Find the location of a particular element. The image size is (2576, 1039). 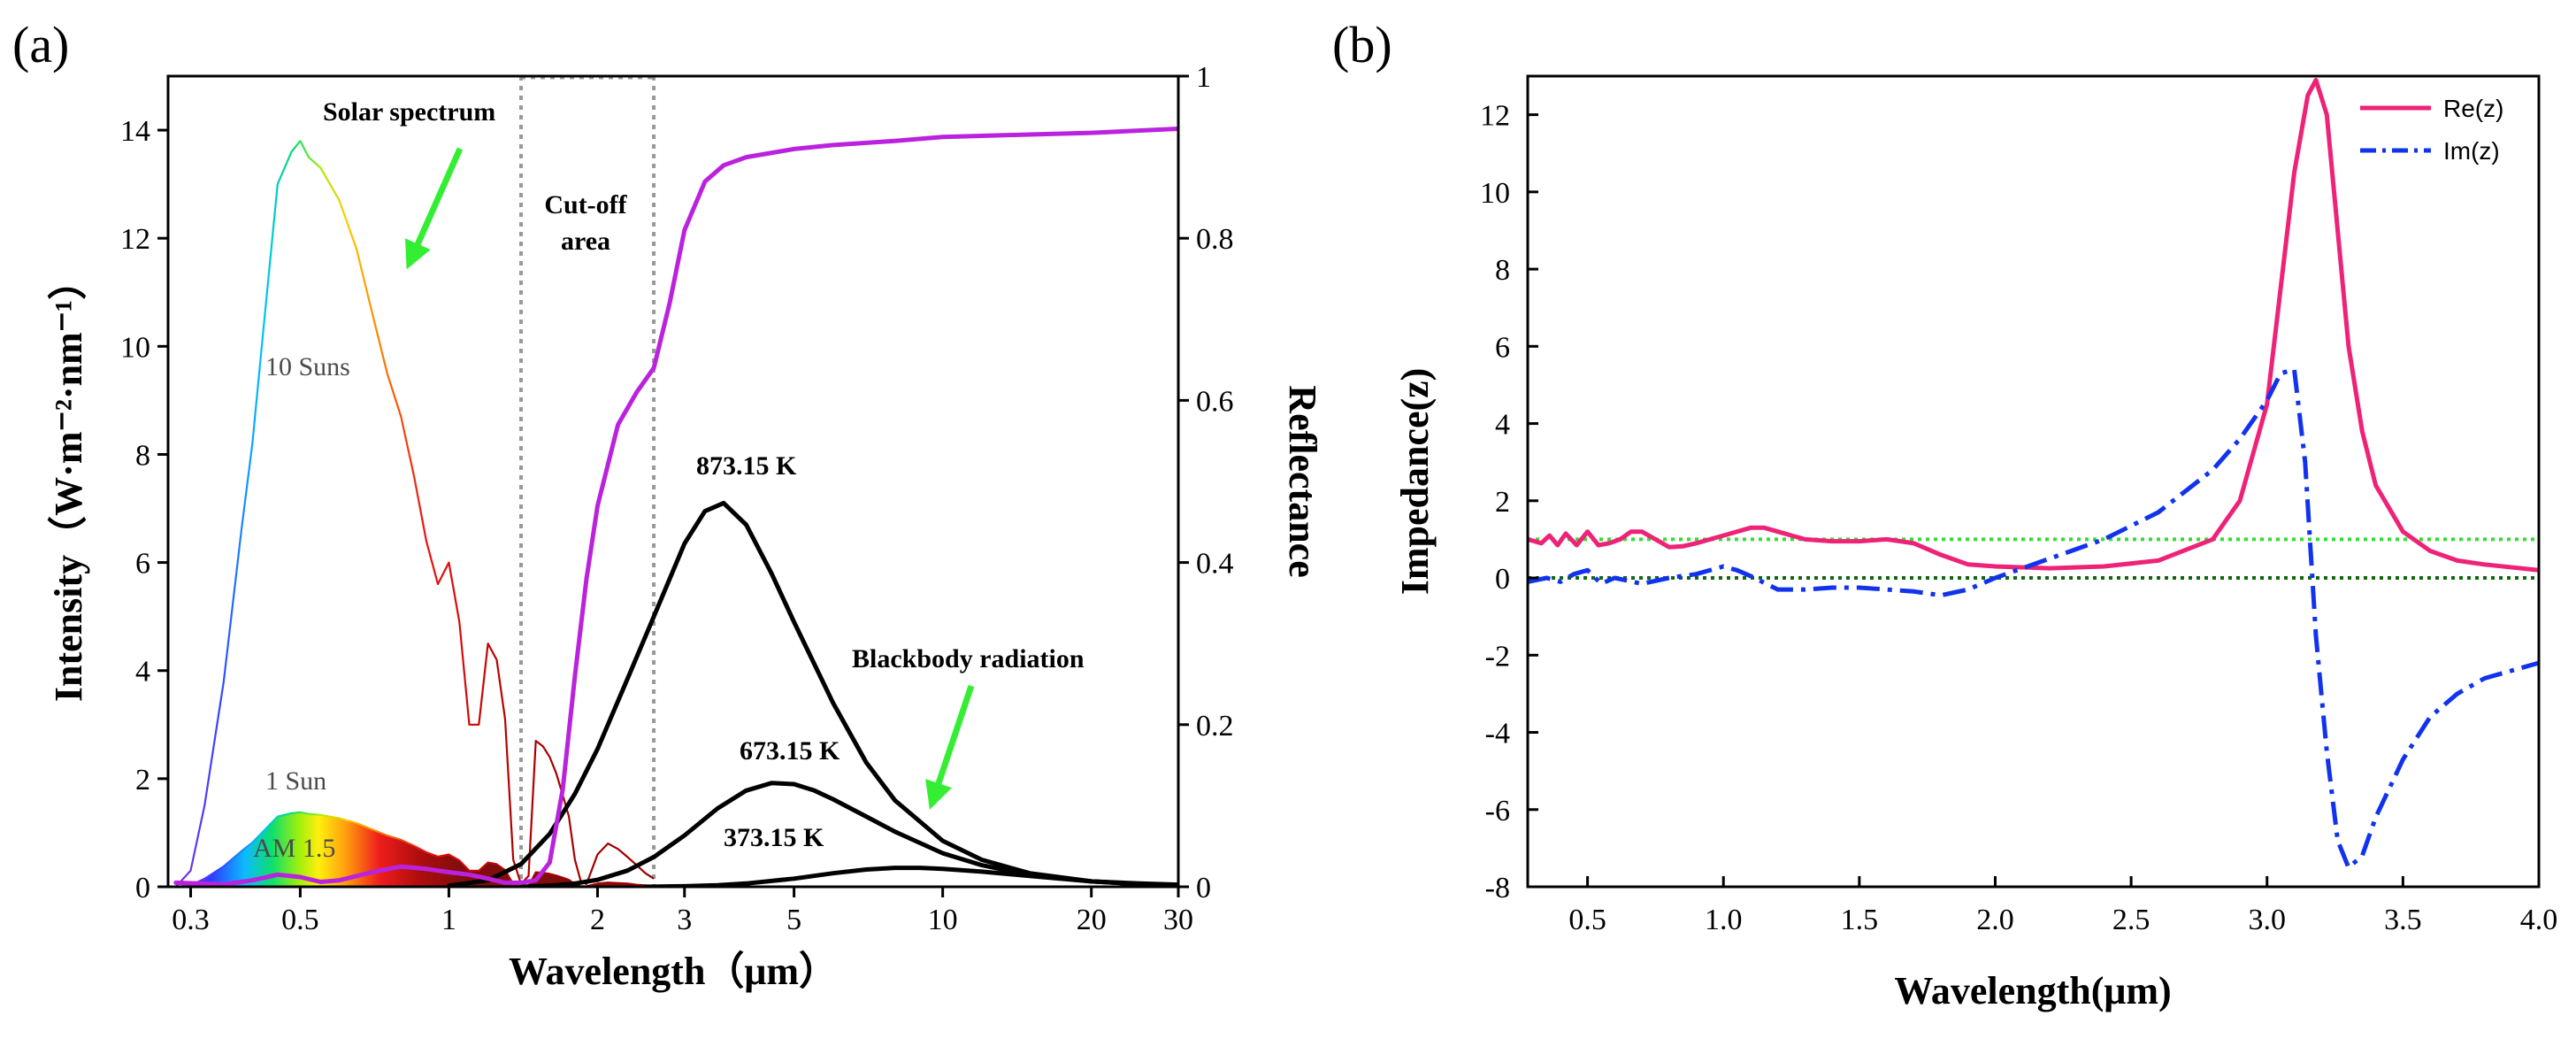

panel-a-x-axis-title: Wavelength（μm） is located at coordinates (673, 972).